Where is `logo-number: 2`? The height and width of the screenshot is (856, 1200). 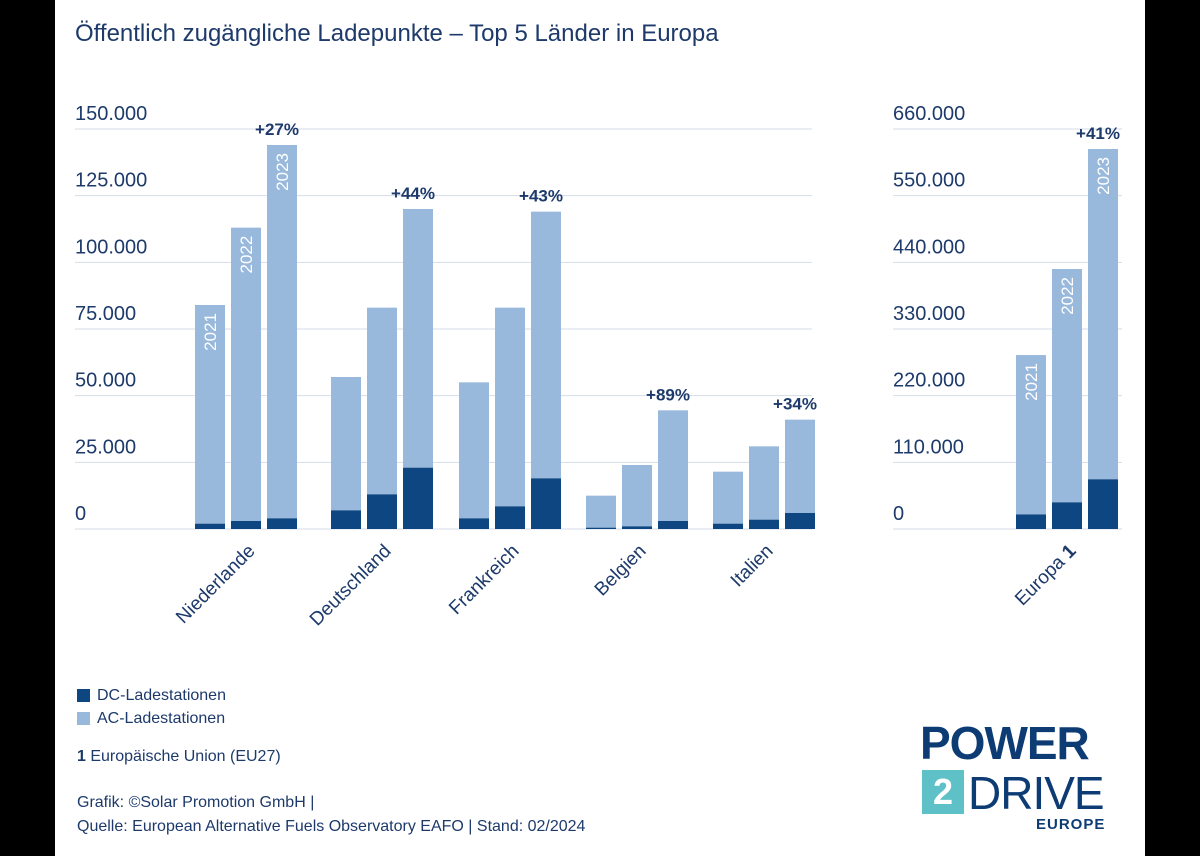 logo-number: 2 is located at coordinates (943, 792).